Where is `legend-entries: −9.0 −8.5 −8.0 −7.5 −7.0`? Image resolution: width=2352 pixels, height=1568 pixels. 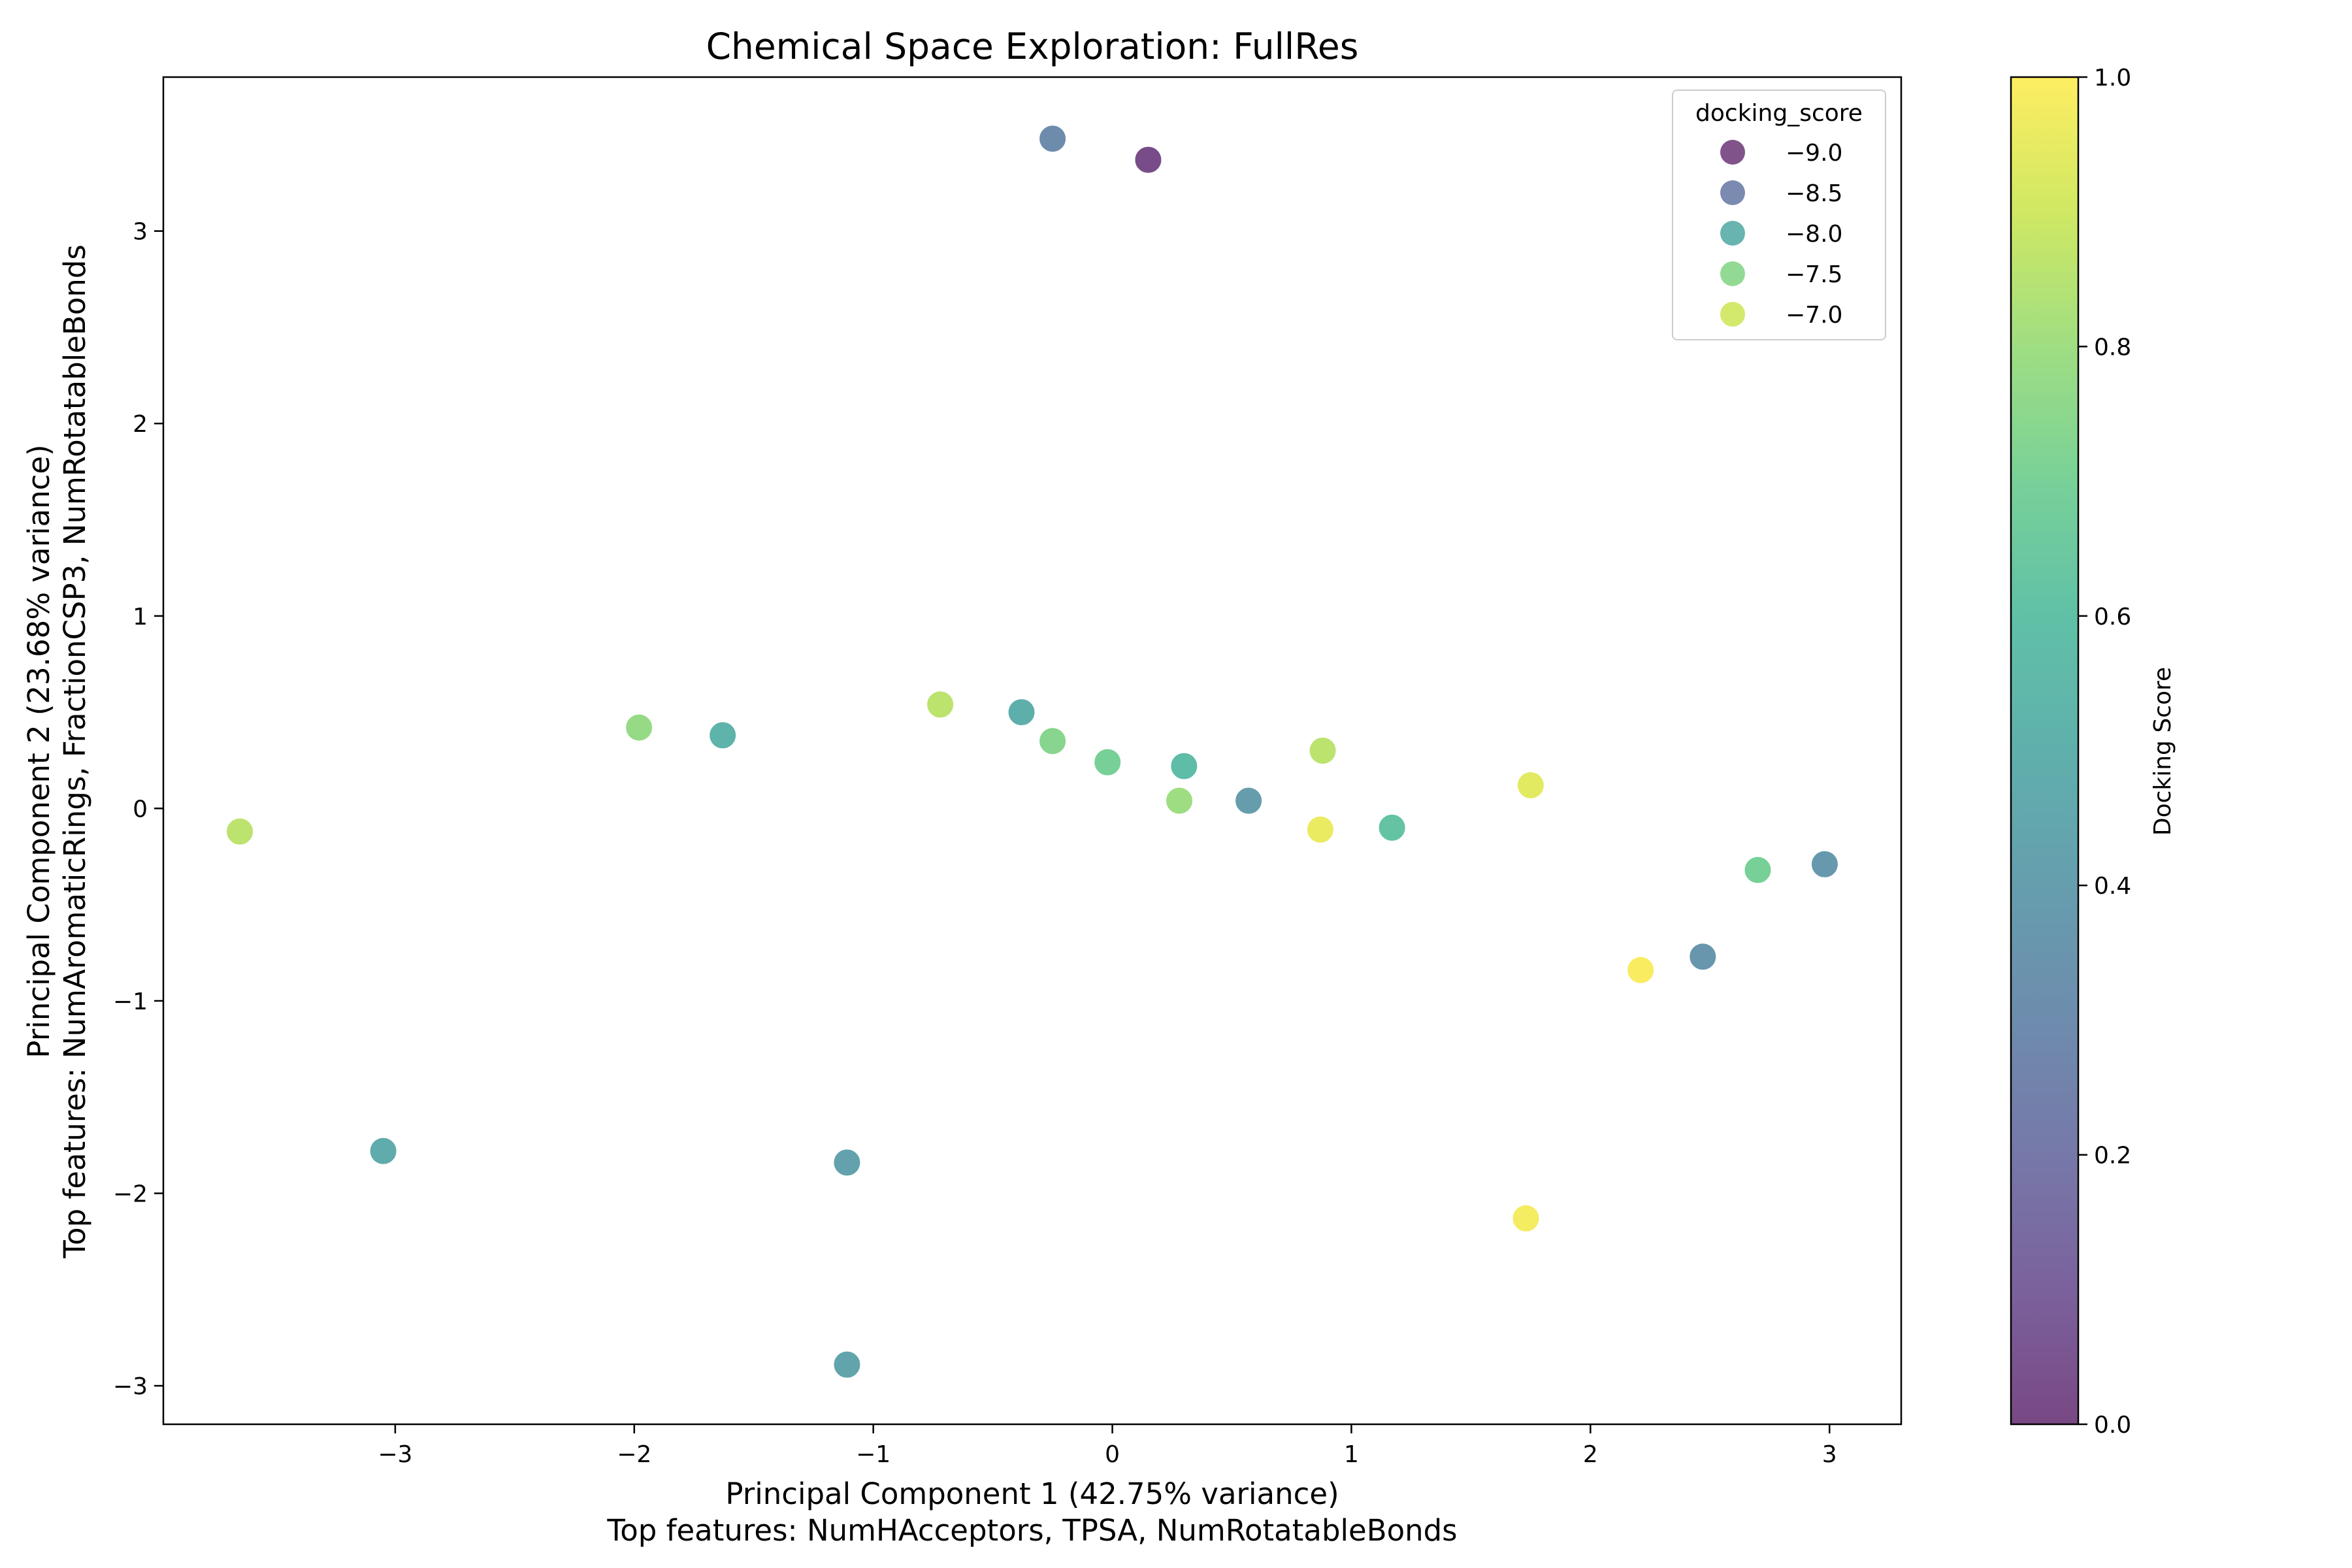 legend-entries: −9.0 −8.5 −8.0 −7.5 −7.0 is located at coordinates (1781, 234).